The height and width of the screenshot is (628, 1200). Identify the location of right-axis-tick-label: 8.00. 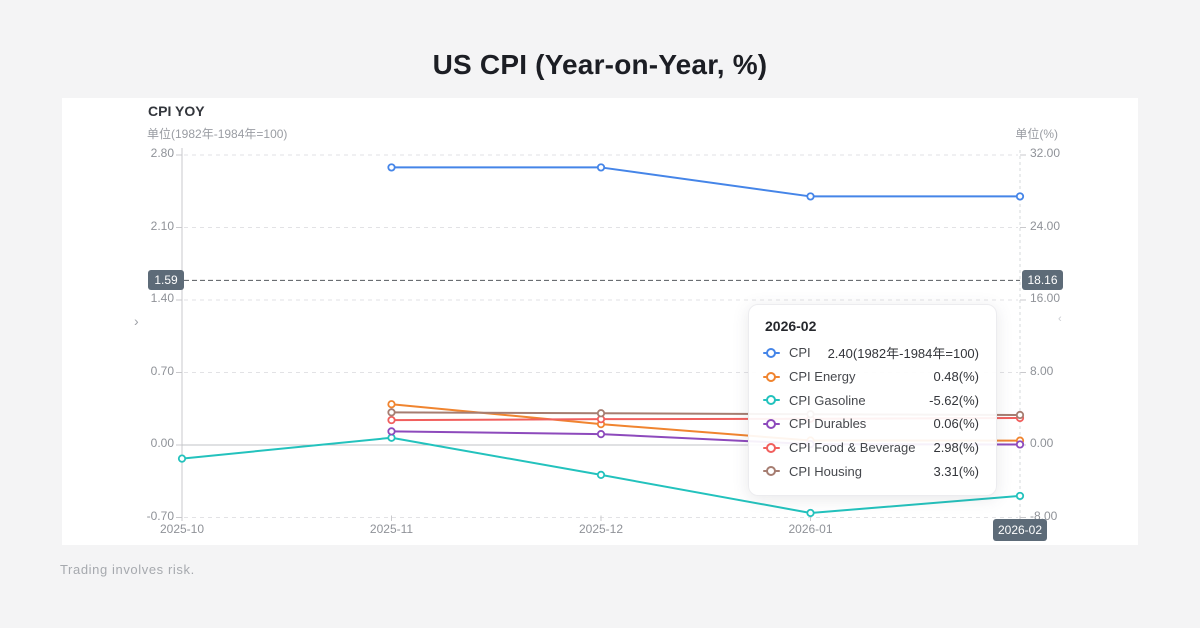
(1042, 370).